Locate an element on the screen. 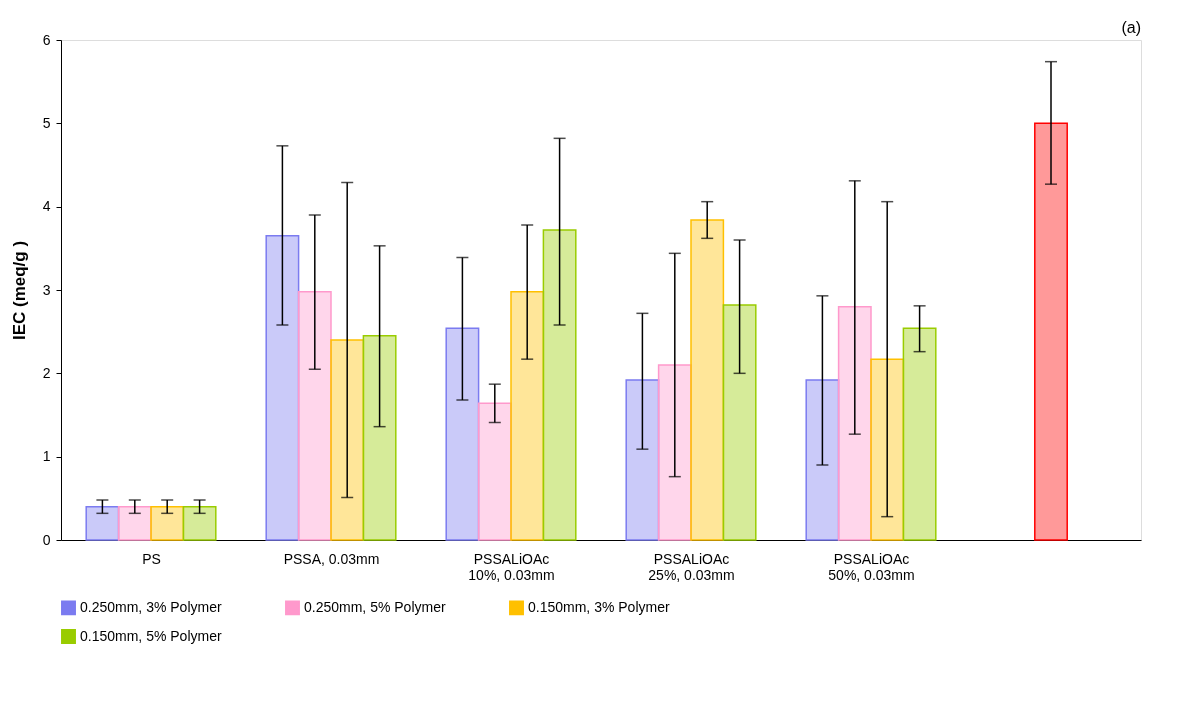 The image size is (1197, 728). y-tick-label: 0 is located at coordinates (46, 539).